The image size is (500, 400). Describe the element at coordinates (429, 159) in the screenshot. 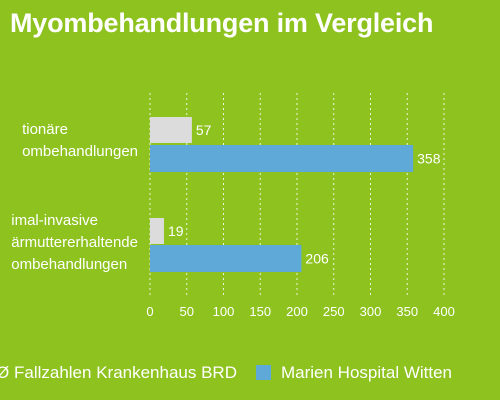

I see `data-label-series-2-category-1: 358` at that location.